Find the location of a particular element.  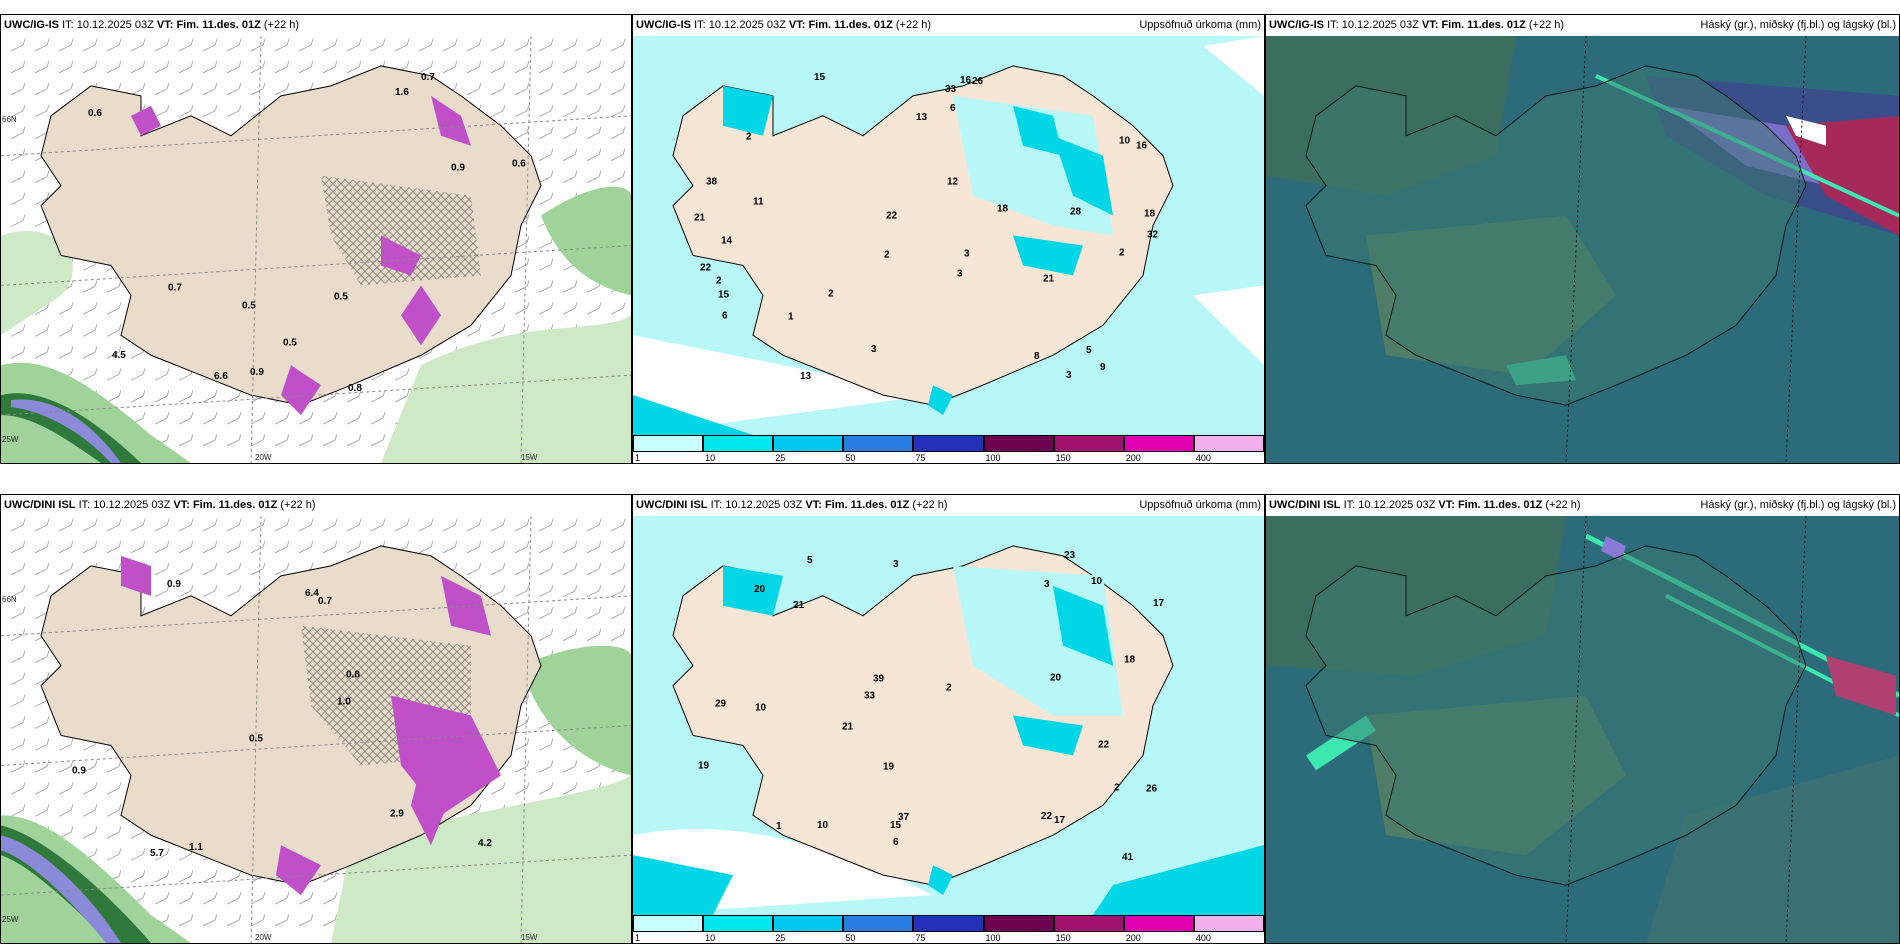

precip-value: 12 is located at coordinates (953, 182).